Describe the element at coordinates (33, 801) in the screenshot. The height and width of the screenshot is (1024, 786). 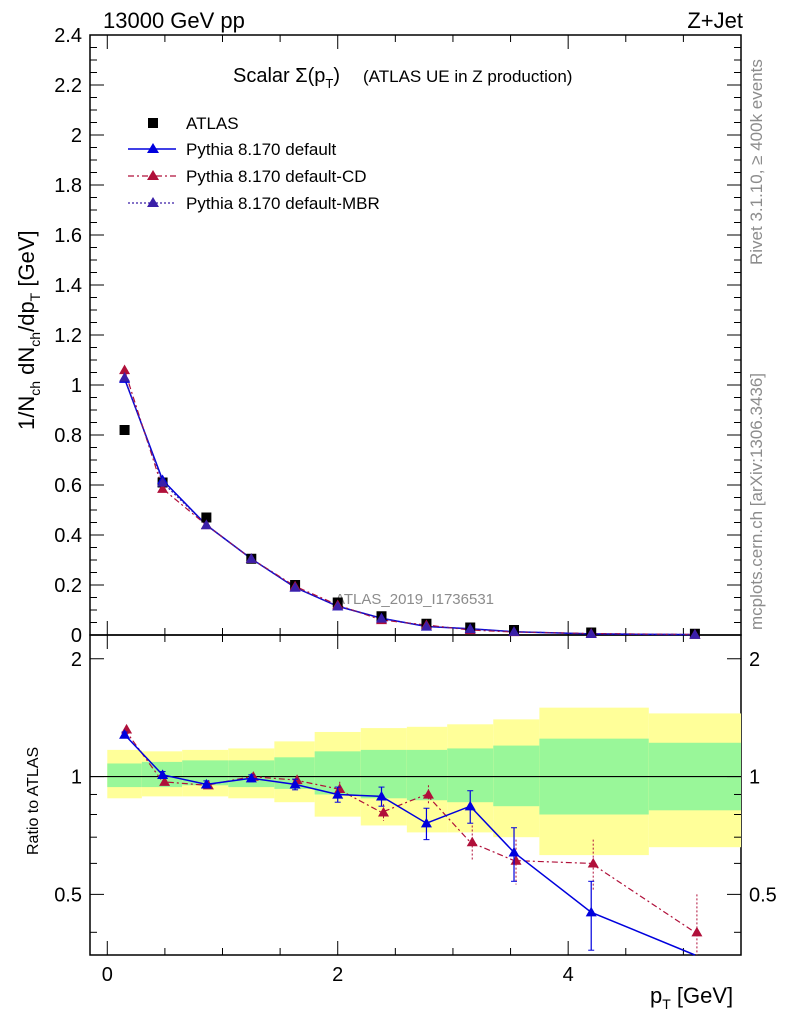
I see `ratio-ylabel: Ratio to ATLAS` at that location.